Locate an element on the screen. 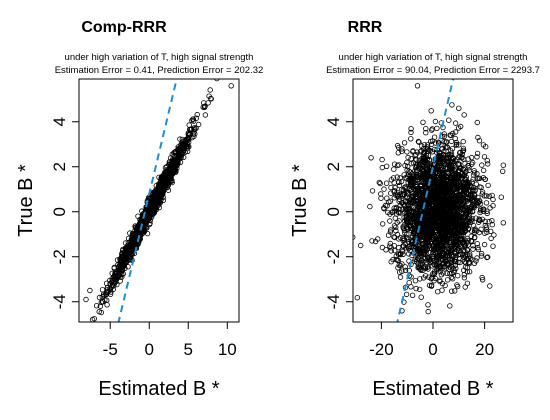  panel-title: Comp-RRR is located at coordinates (124, 27).